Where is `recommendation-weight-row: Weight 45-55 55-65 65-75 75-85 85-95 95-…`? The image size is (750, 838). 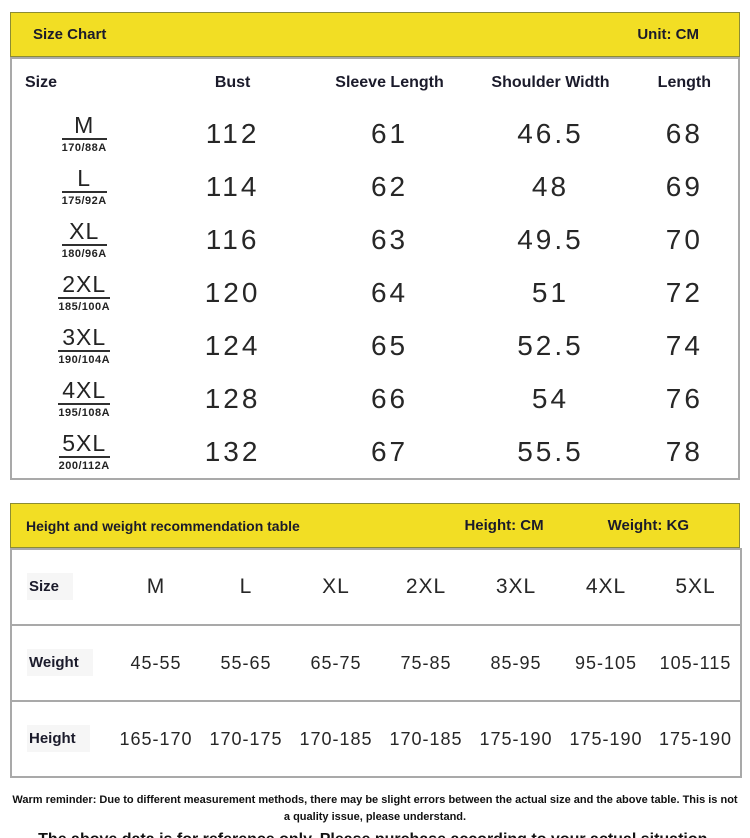
recommendation-weight-row: Weight 45-55 55-65 65-75 75-85 85-95 95-… is located at coordinates (376, 662).